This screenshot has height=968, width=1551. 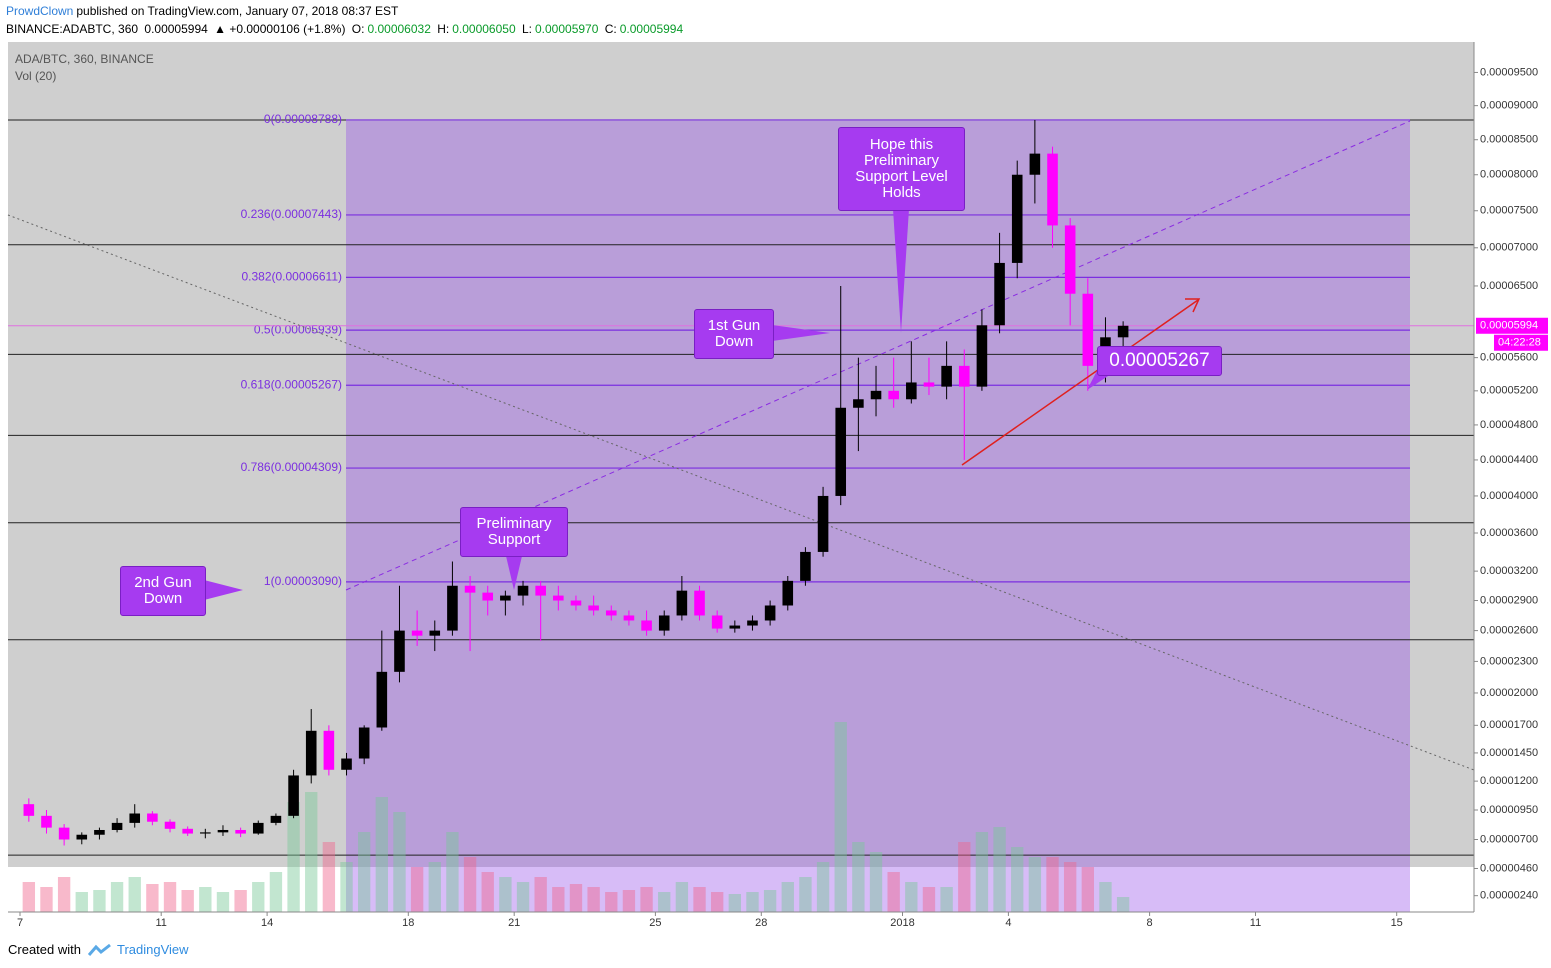 I want to click on x-tick-label: 8, so click(x=1150, y=923).